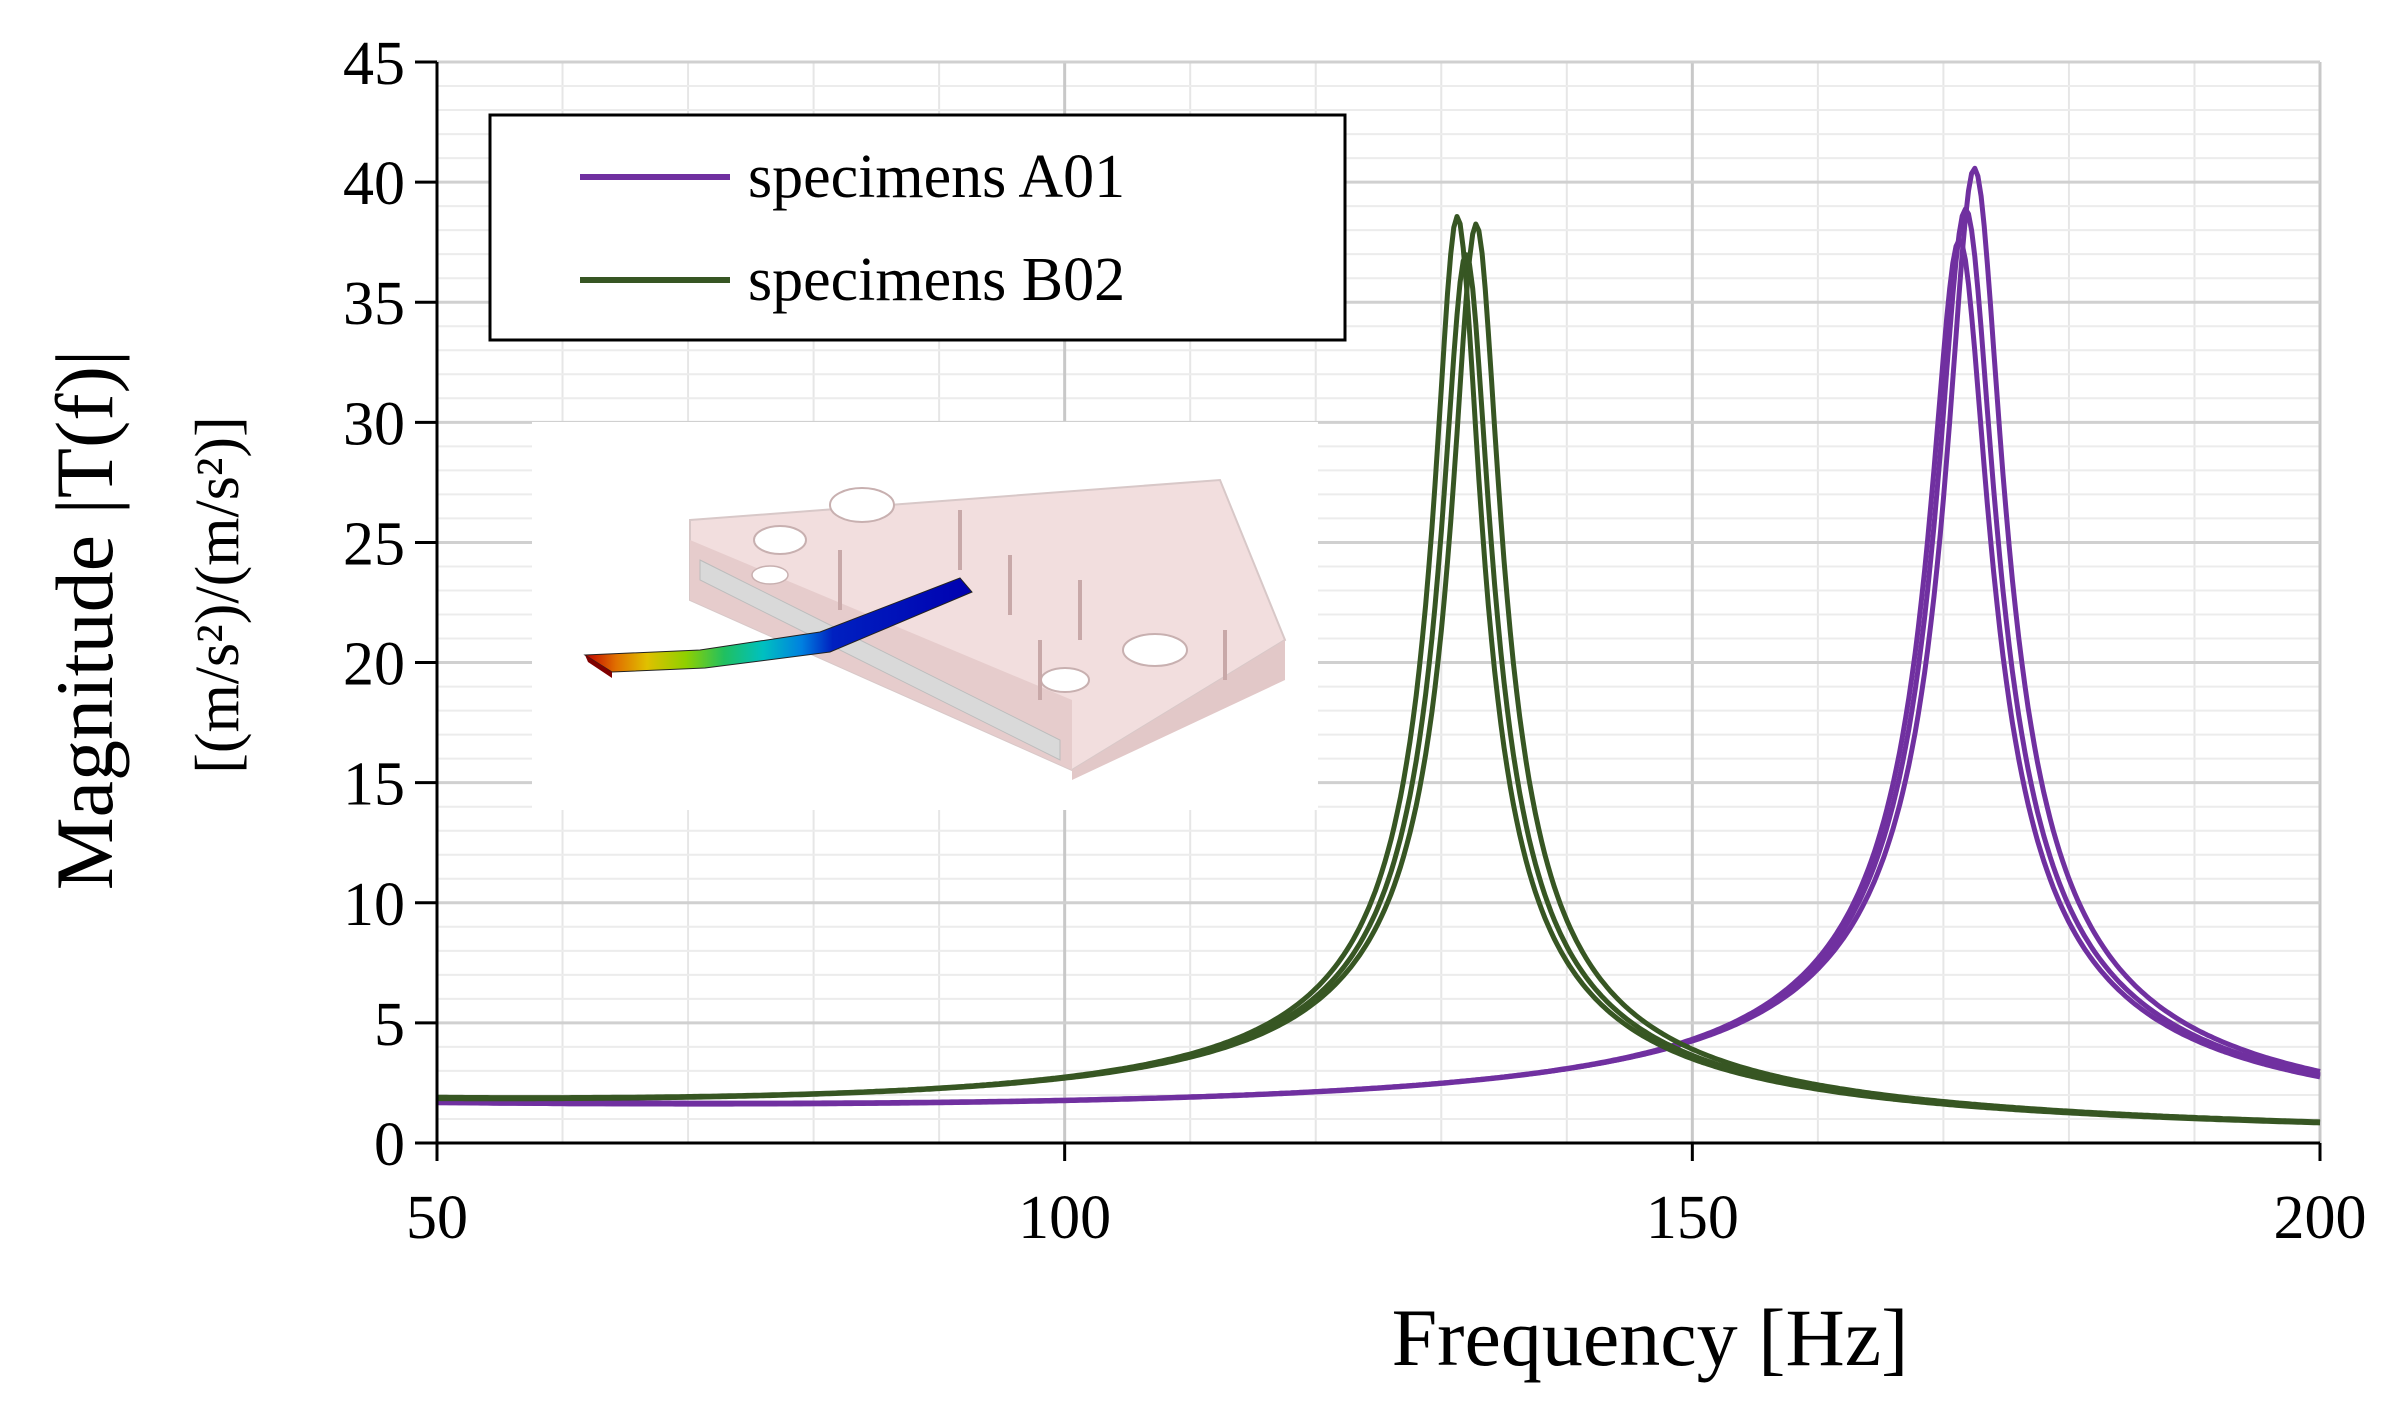 The width and height of the screenshot is (2396, 1427). Describe the element at coordinates (374, 184) in the screenshot. I see `y-tick-label: 40` at that location.